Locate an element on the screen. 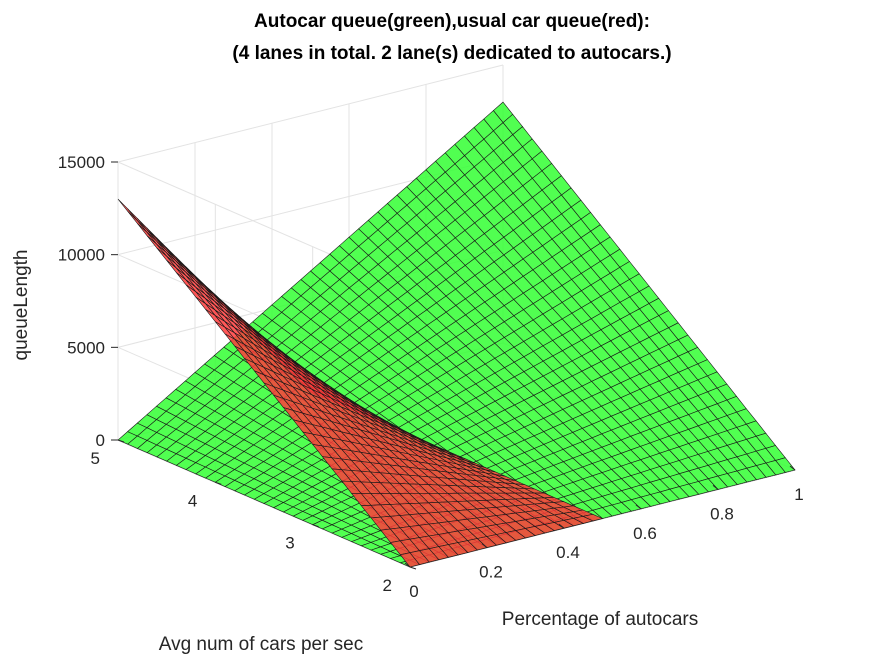  x-tick-label: 0.2 is located at coordinates (491, 572).